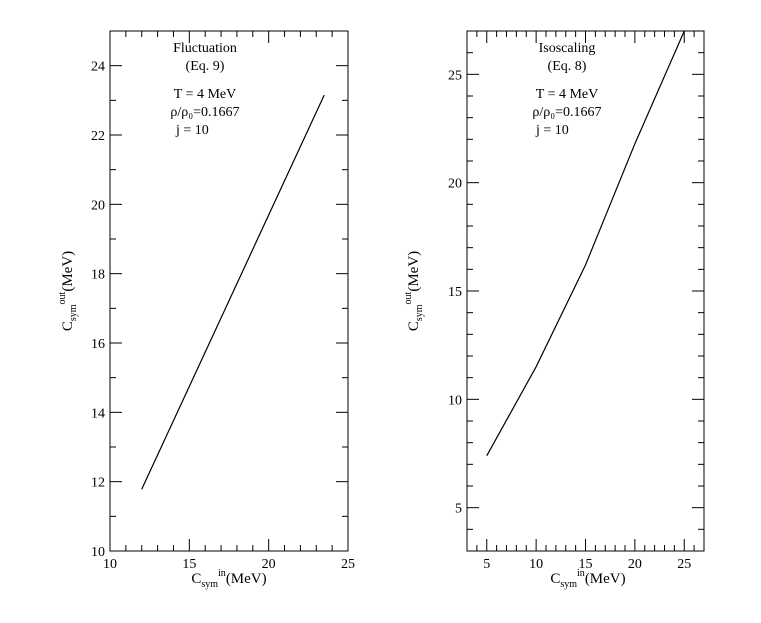 This screenshot has height=623, width=761. I want to click on annotation-equation: (Eq. 9), so click(205, 66).